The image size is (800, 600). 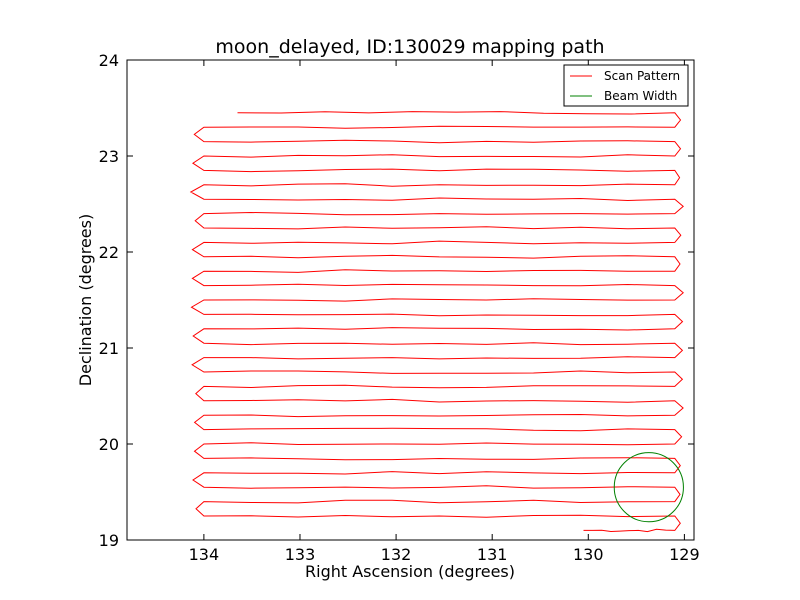 I want to click on y-tick-label: 21, so click(x=109, y=348).